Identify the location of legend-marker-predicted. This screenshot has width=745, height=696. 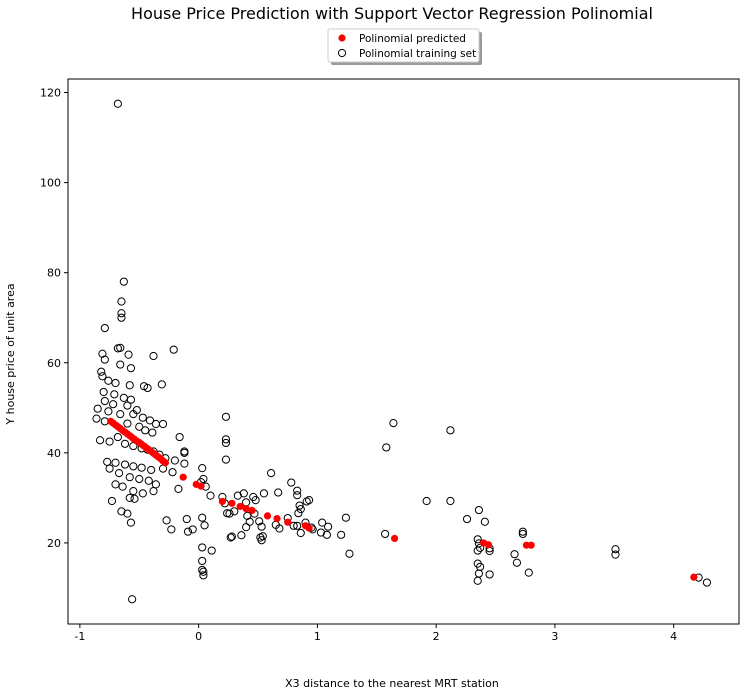
(342, 38).